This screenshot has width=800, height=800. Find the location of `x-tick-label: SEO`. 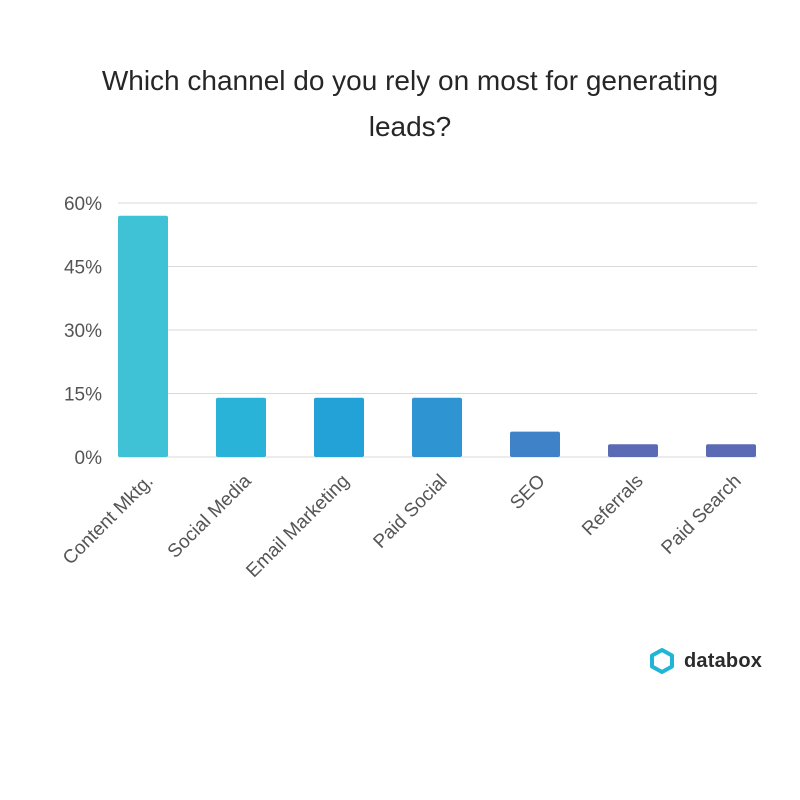

x-tick-label: SEO is located at coordinates (527, 492).